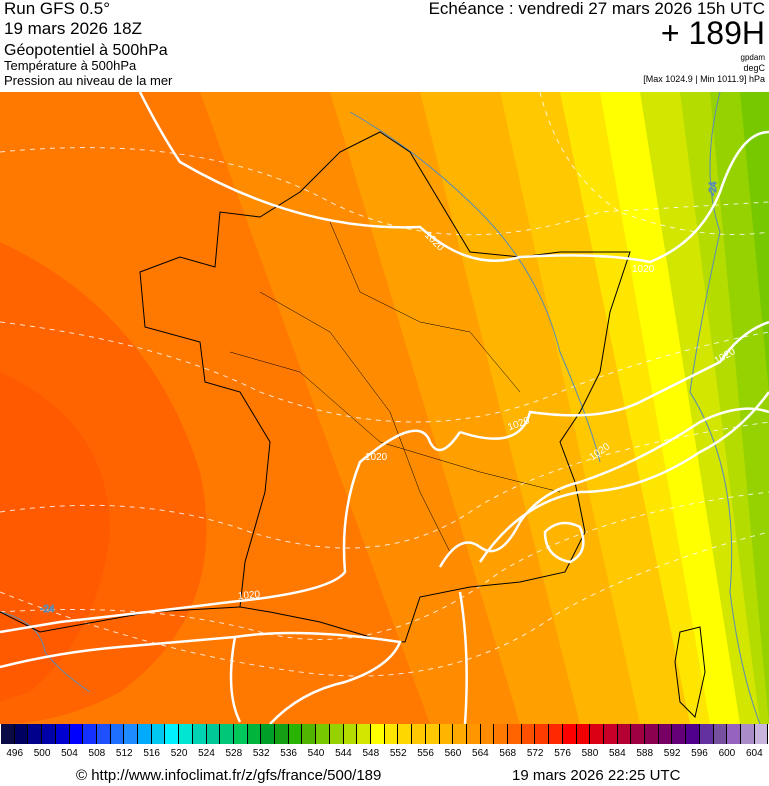  I want to click on color-scale-label: 600, so click(727, 753).